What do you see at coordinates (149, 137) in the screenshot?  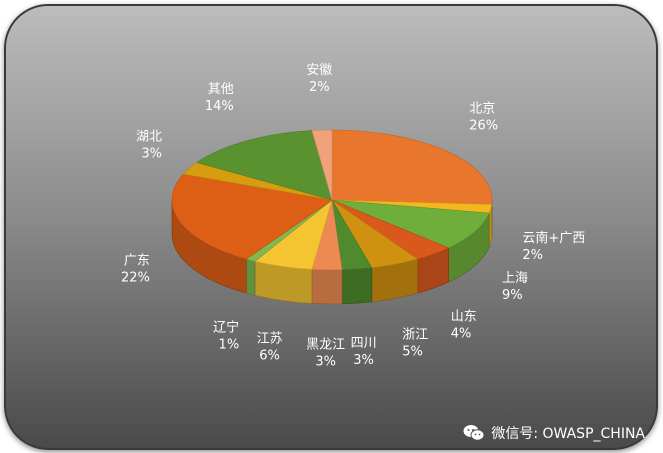 I see `slice-10-label: 湖北` at bounding box center [149, 137].